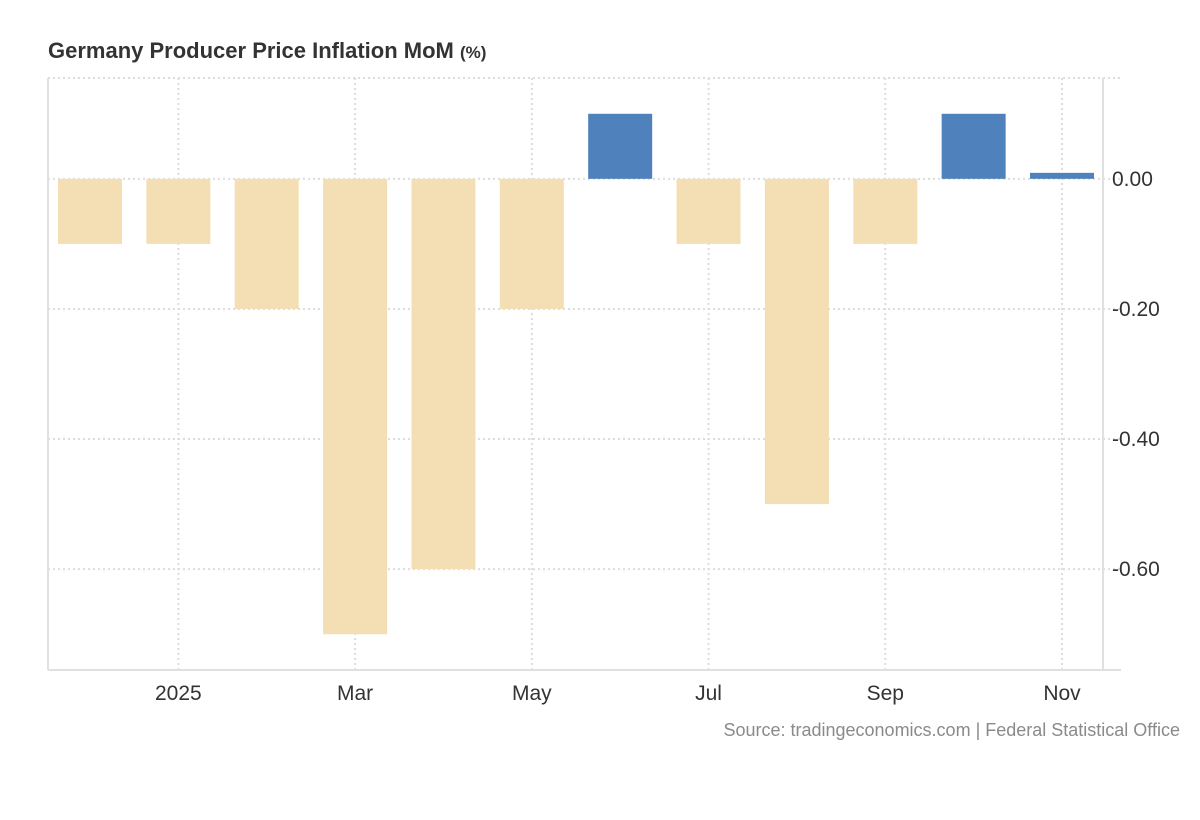  Describe the element at coordinates (1136, 374) in the screenshot. I see `y-axis-tick-labels: 0.00 -0.20 -0.40 -0.60` at that location.